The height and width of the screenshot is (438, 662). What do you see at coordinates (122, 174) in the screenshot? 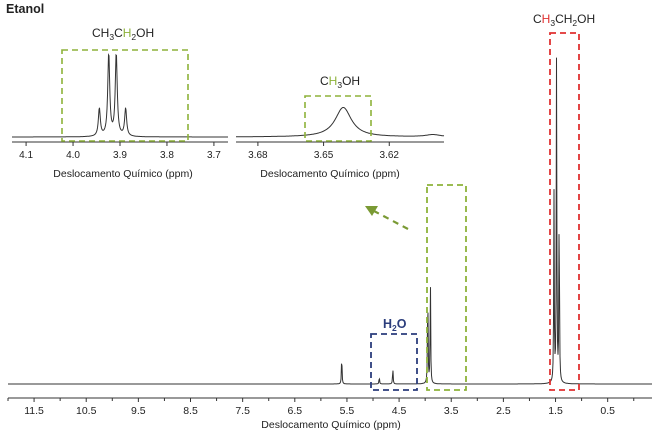
I see `inset-ch2-xlabel: Deslocamento Químico (ppm)` at bounding box center [122, 174].